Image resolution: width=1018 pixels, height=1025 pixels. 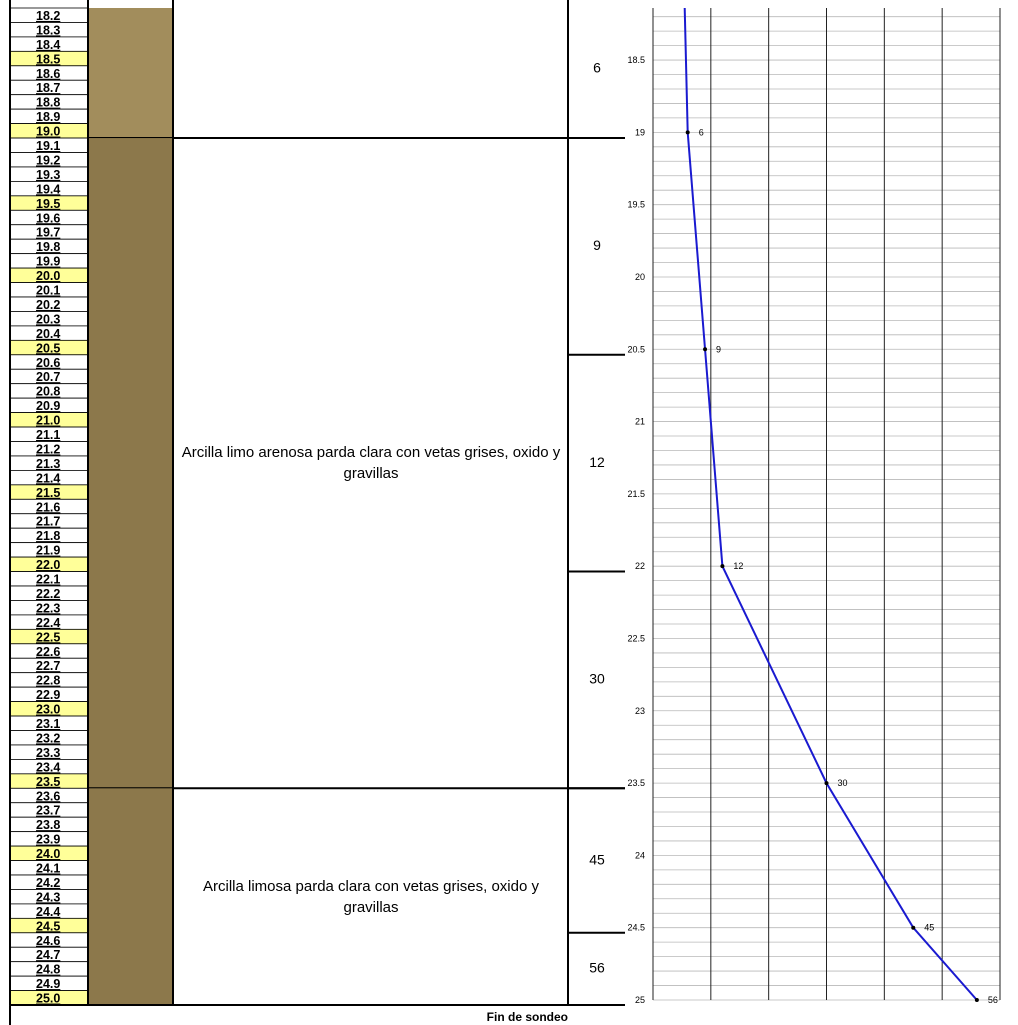 I want to click on point-label: 6, so click(x=701, y=132).